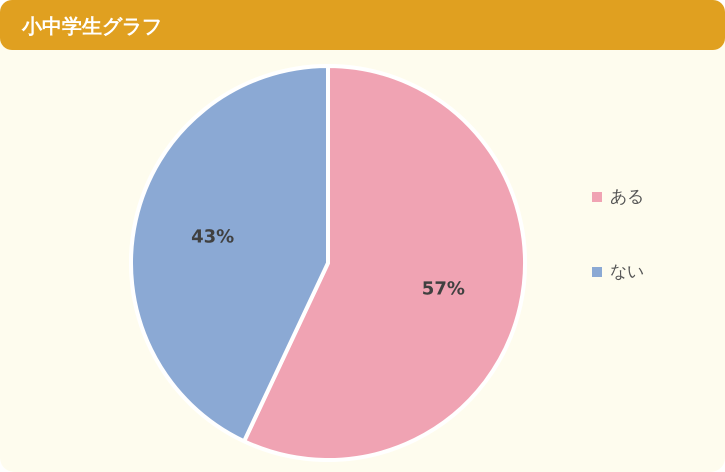  Describe the element at coordinates (212, 237) in the screenshot. I see `data-label: 43%` at that location.